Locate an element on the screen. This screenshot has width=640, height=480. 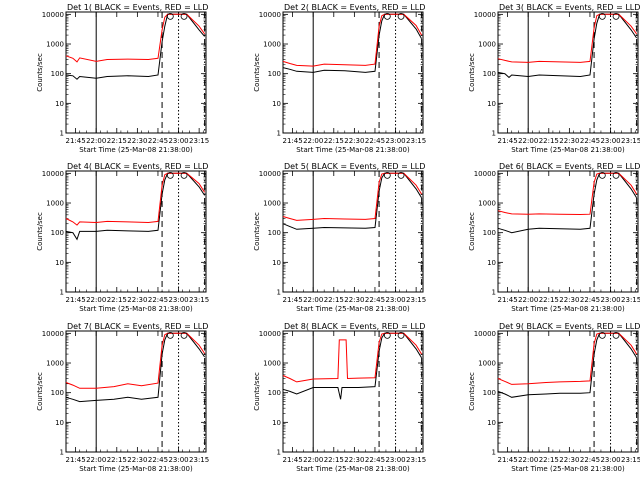
panel-title: Det 1( BLACK = Events, RED = LLD is located at coordinates (137, 7).